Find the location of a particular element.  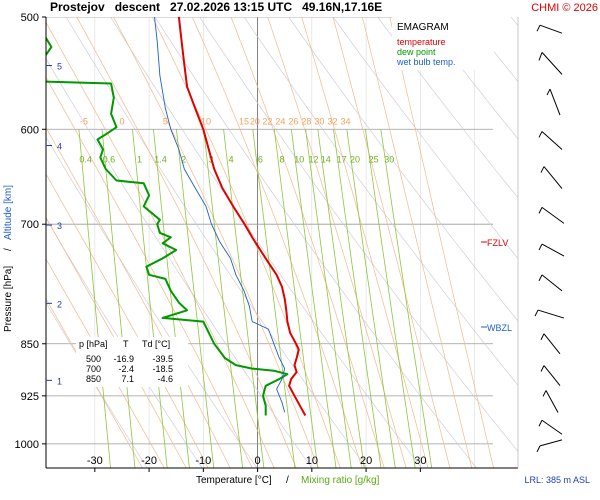

wind-barbs is located at coordinates (549, 238).